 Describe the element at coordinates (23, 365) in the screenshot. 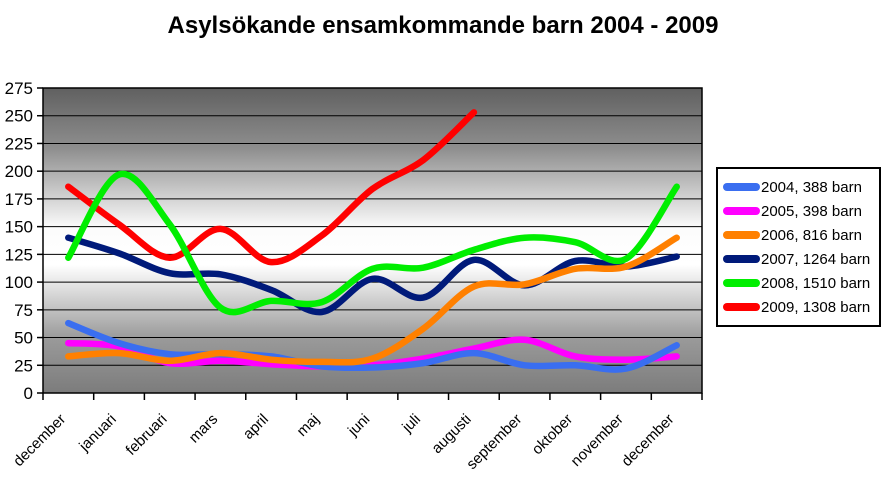

I see `y-axis-tick-label: 25` at that location.